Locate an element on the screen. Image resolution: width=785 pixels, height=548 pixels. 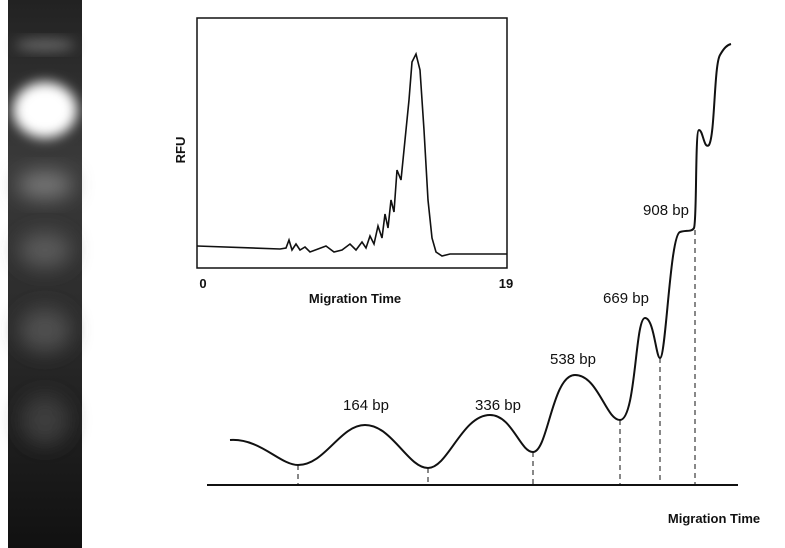
peak-label: 164 bp is located at coordinates (366, 405).